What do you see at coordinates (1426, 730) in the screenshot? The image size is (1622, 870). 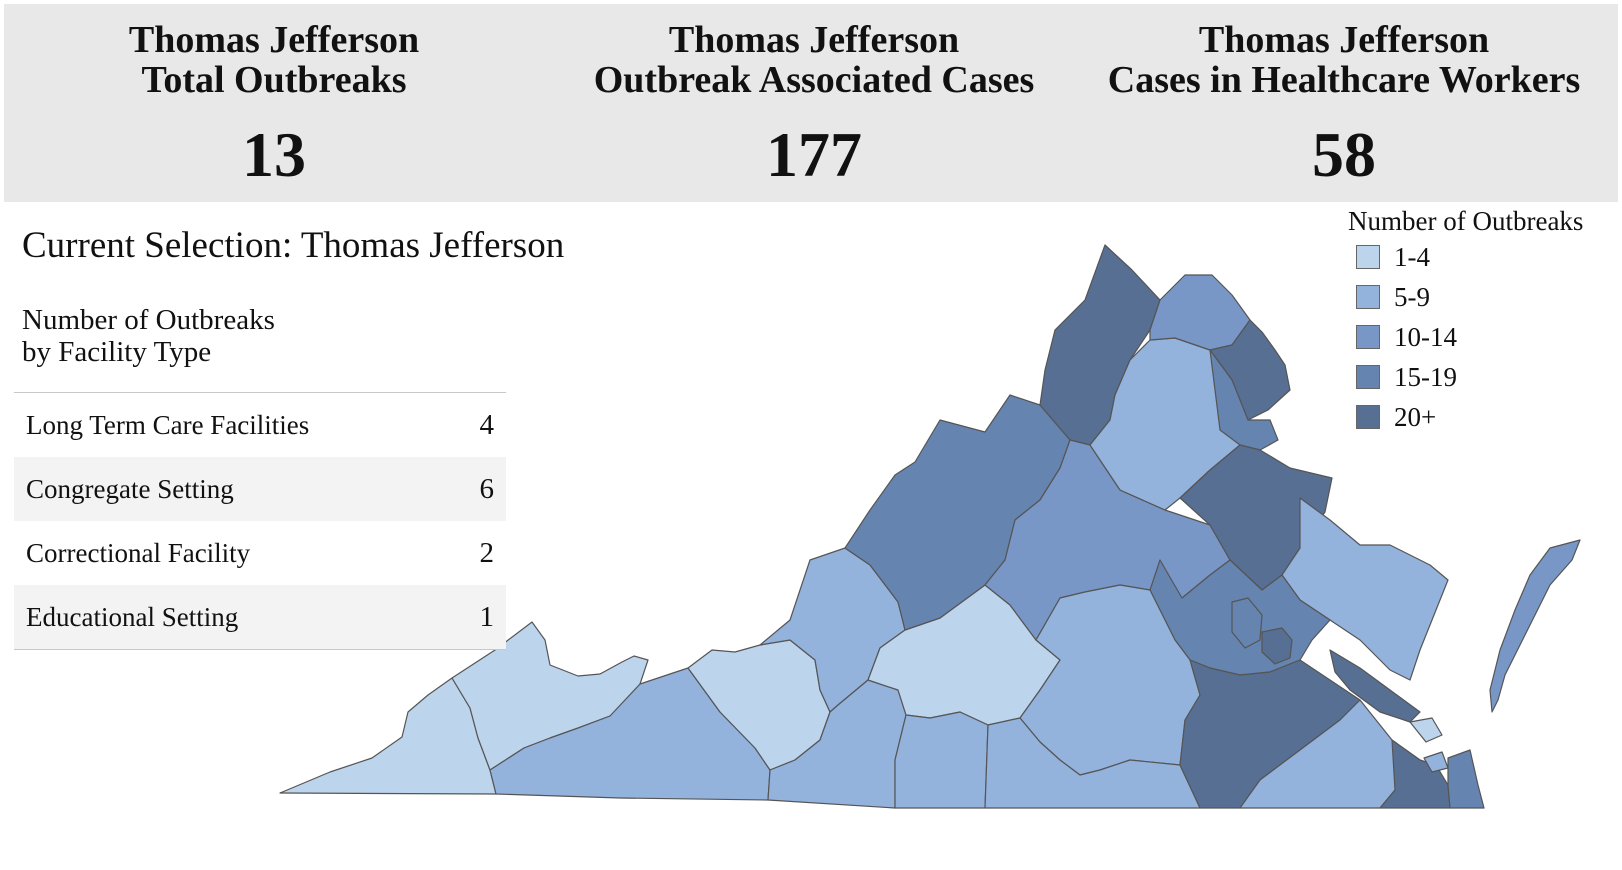 I see `district-hampton` at bounding box center [1426, 730].